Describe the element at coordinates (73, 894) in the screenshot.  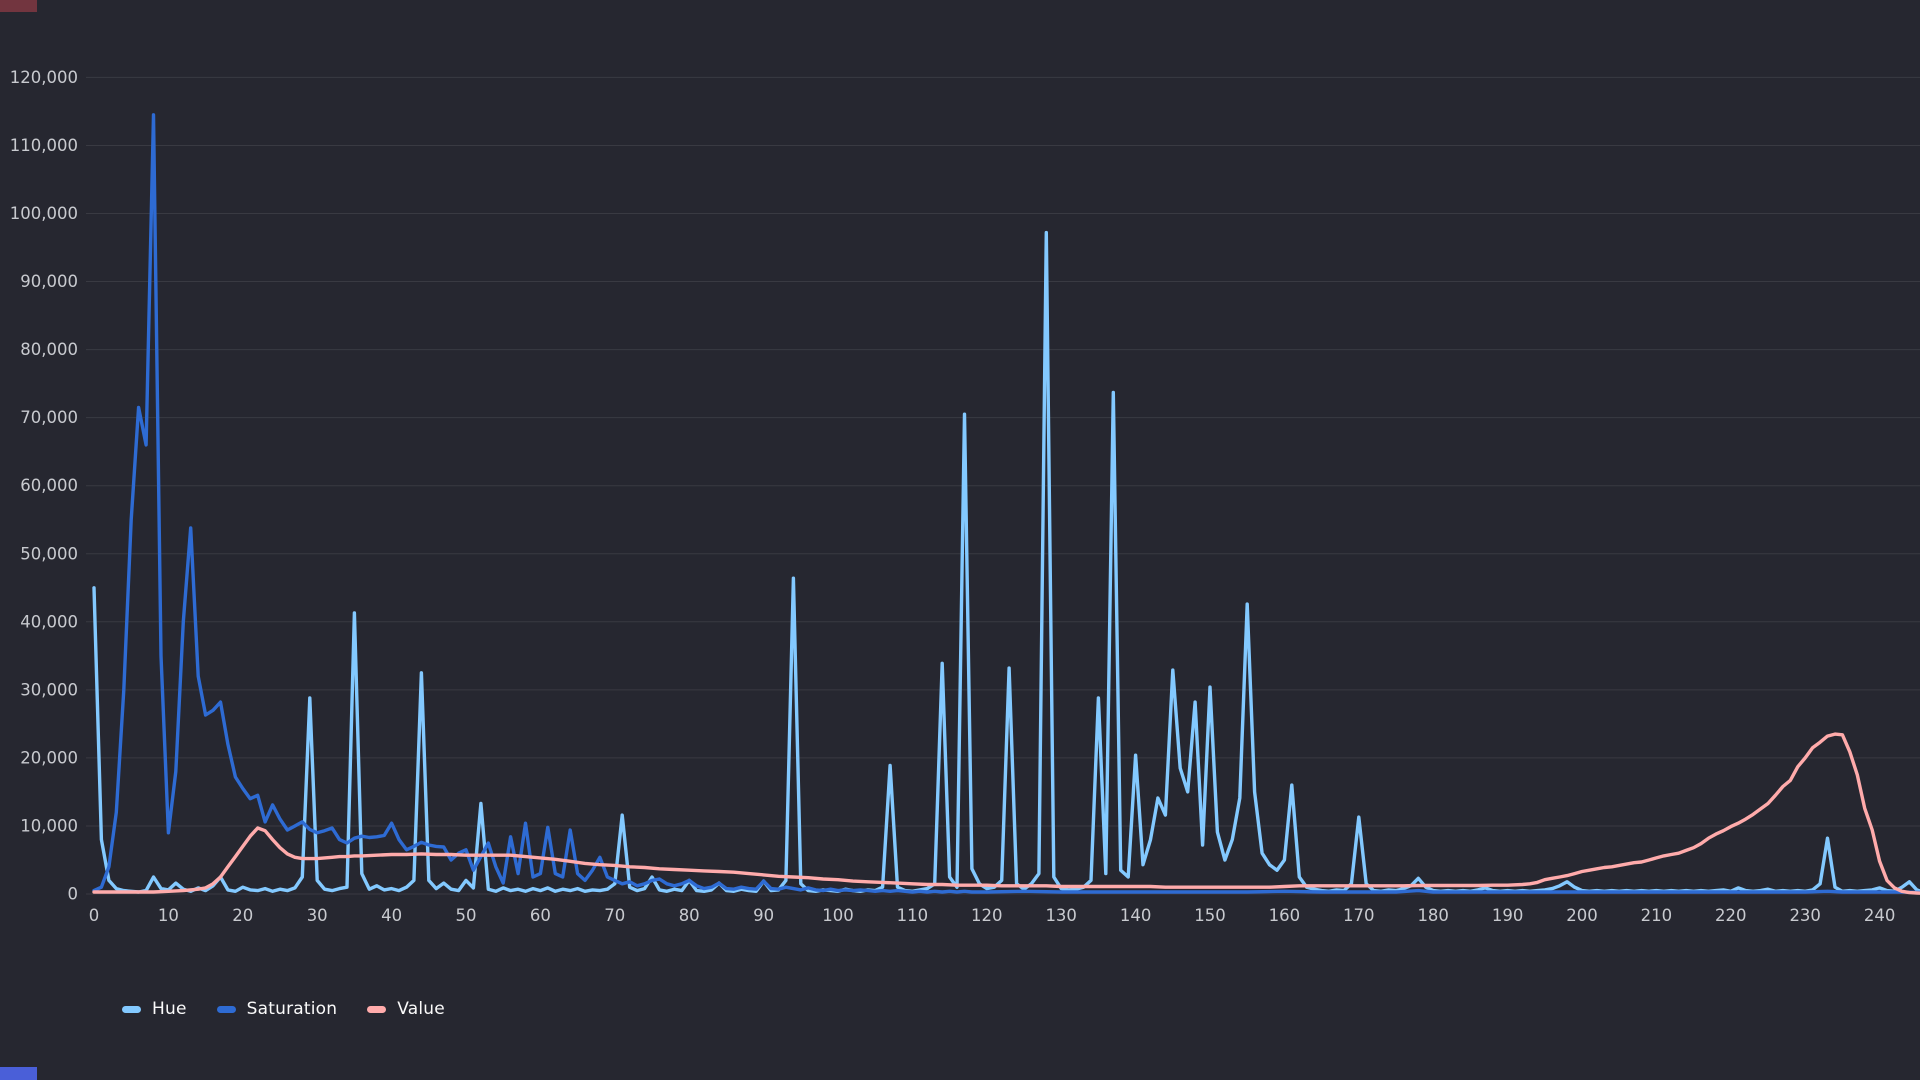
I see `y-tick-label: 0` at that location.